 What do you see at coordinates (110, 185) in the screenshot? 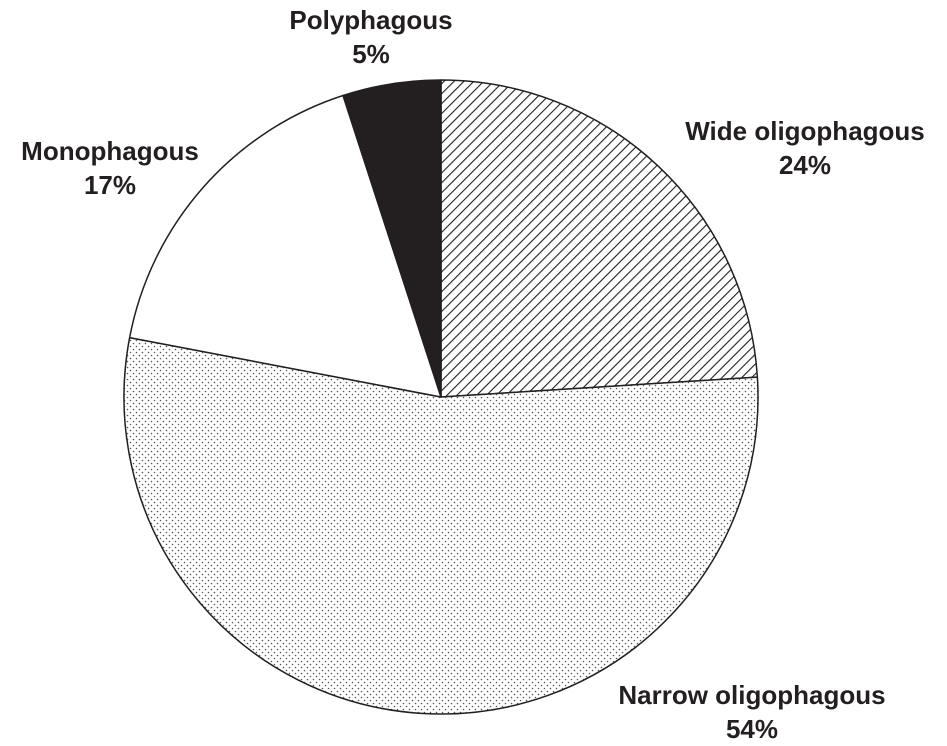
I see `slice-value-label: 17%` at bounding box center [110, 185].